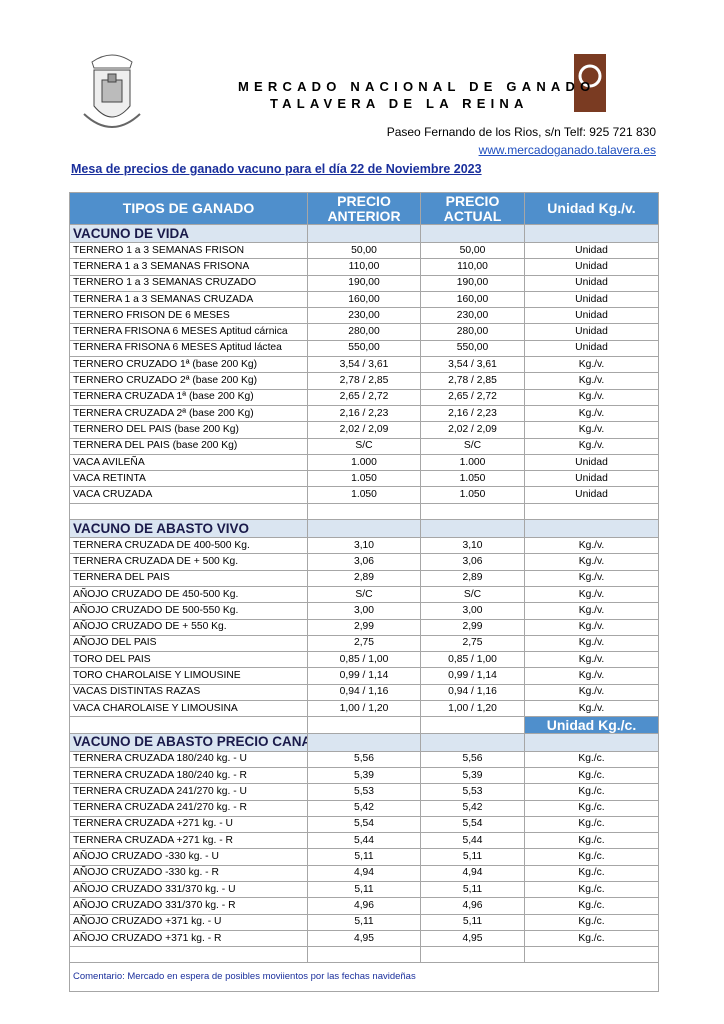 The image size is (724, 1024). What do you see at coordinates (188, 578) in the screenshot?
I see `livestock-type: TERNERA DEL PAIS` at bounding box center [188, 578].